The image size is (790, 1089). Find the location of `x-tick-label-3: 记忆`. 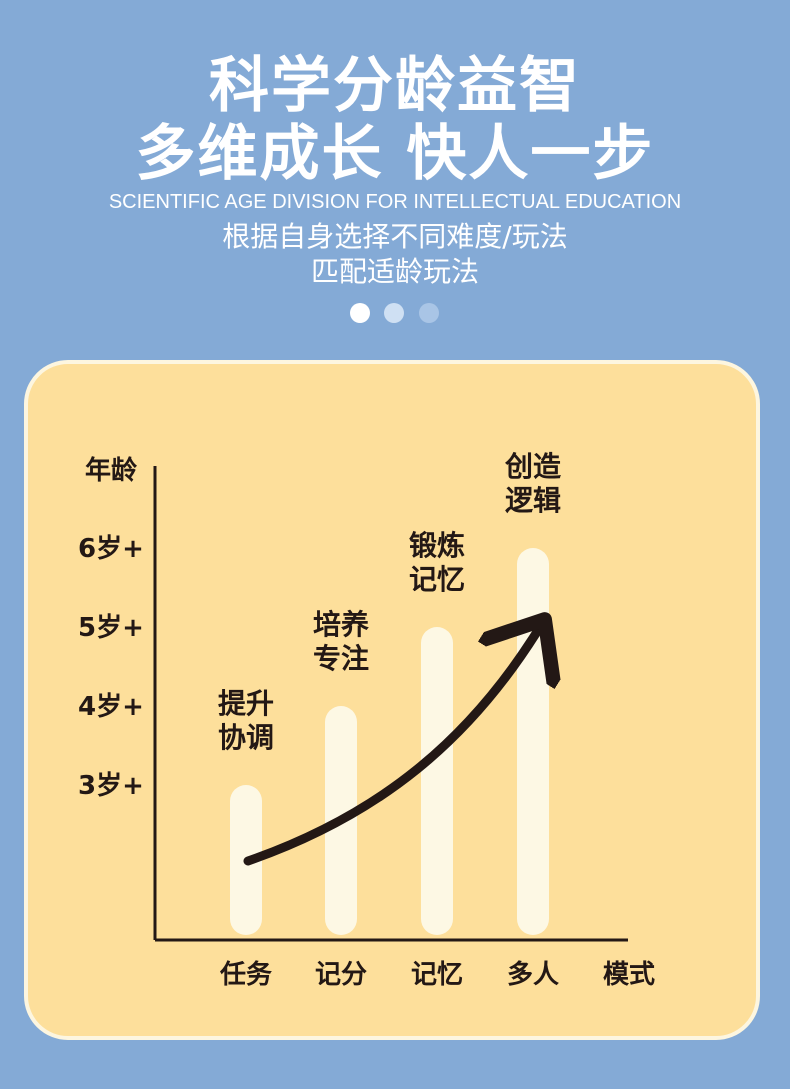

x-tick-label-3: 记忆 is located at coordinates (437, 975).